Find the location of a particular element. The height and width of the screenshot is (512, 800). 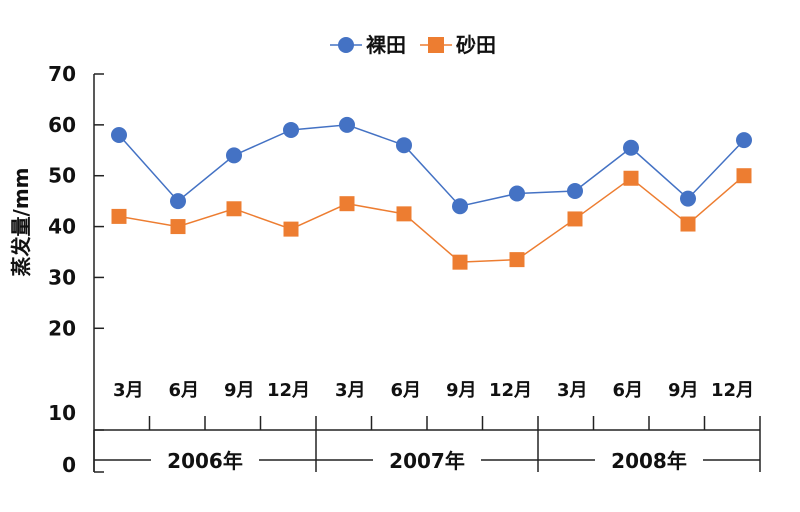

legend: 裸田 砂田 is located at coordinates (413, 45).